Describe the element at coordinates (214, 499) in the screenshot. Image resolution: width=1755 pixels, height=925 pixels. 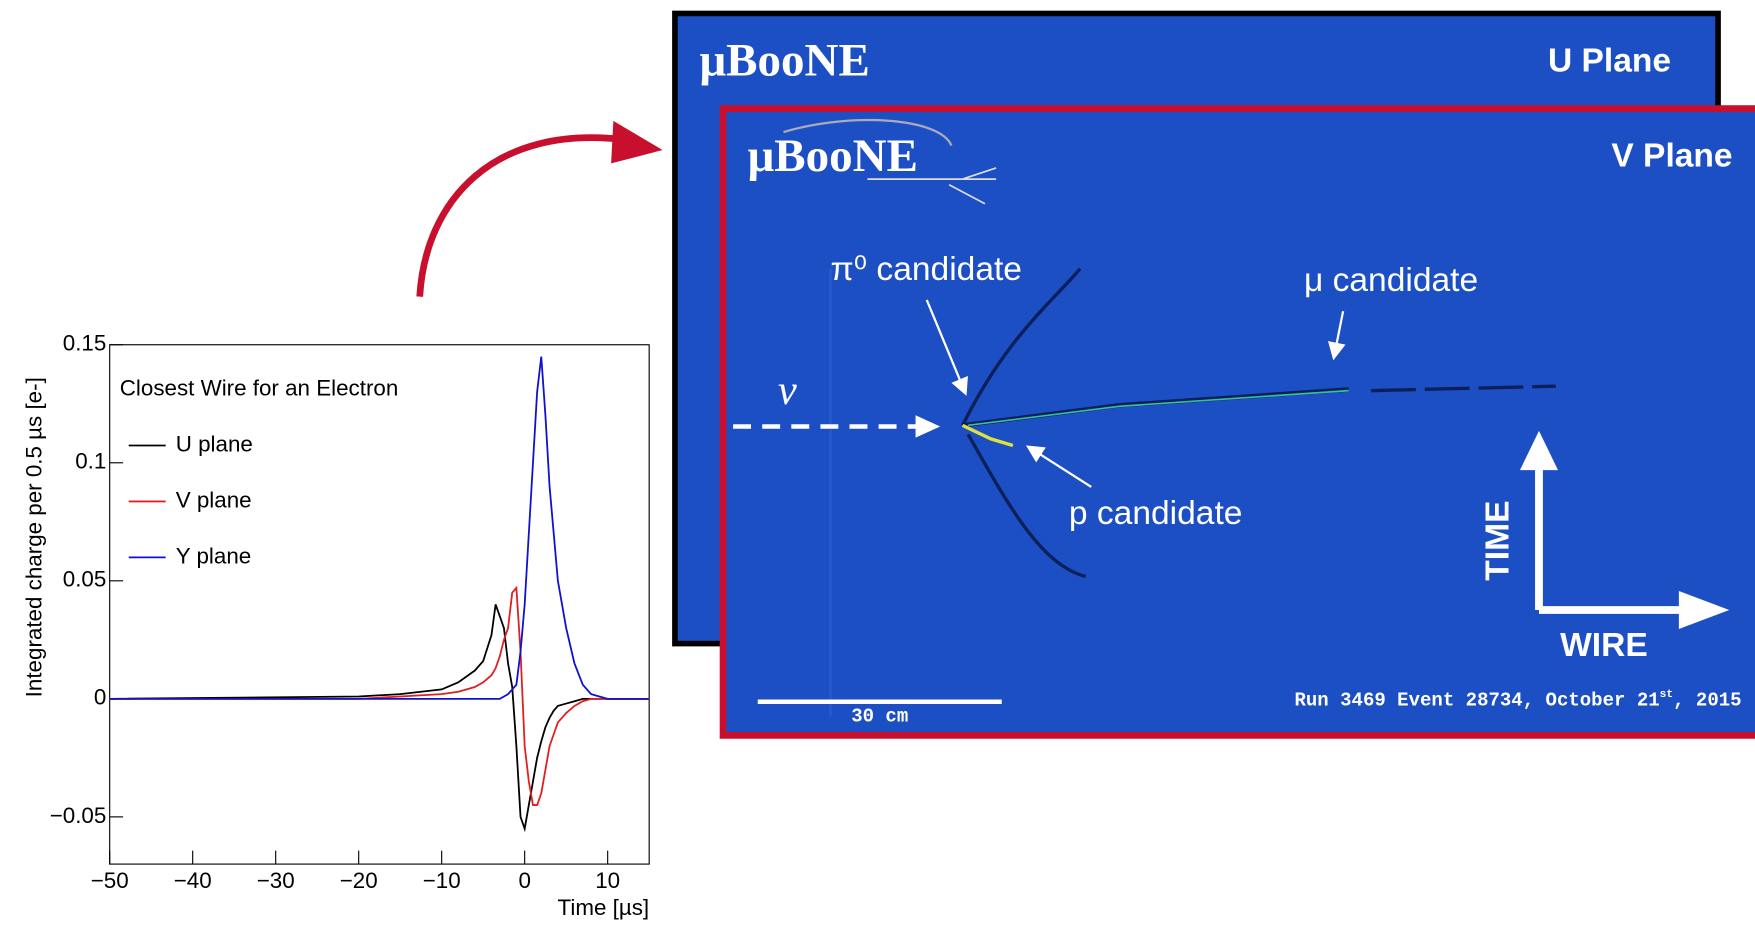
I see `legend-label: V plane` at that location.